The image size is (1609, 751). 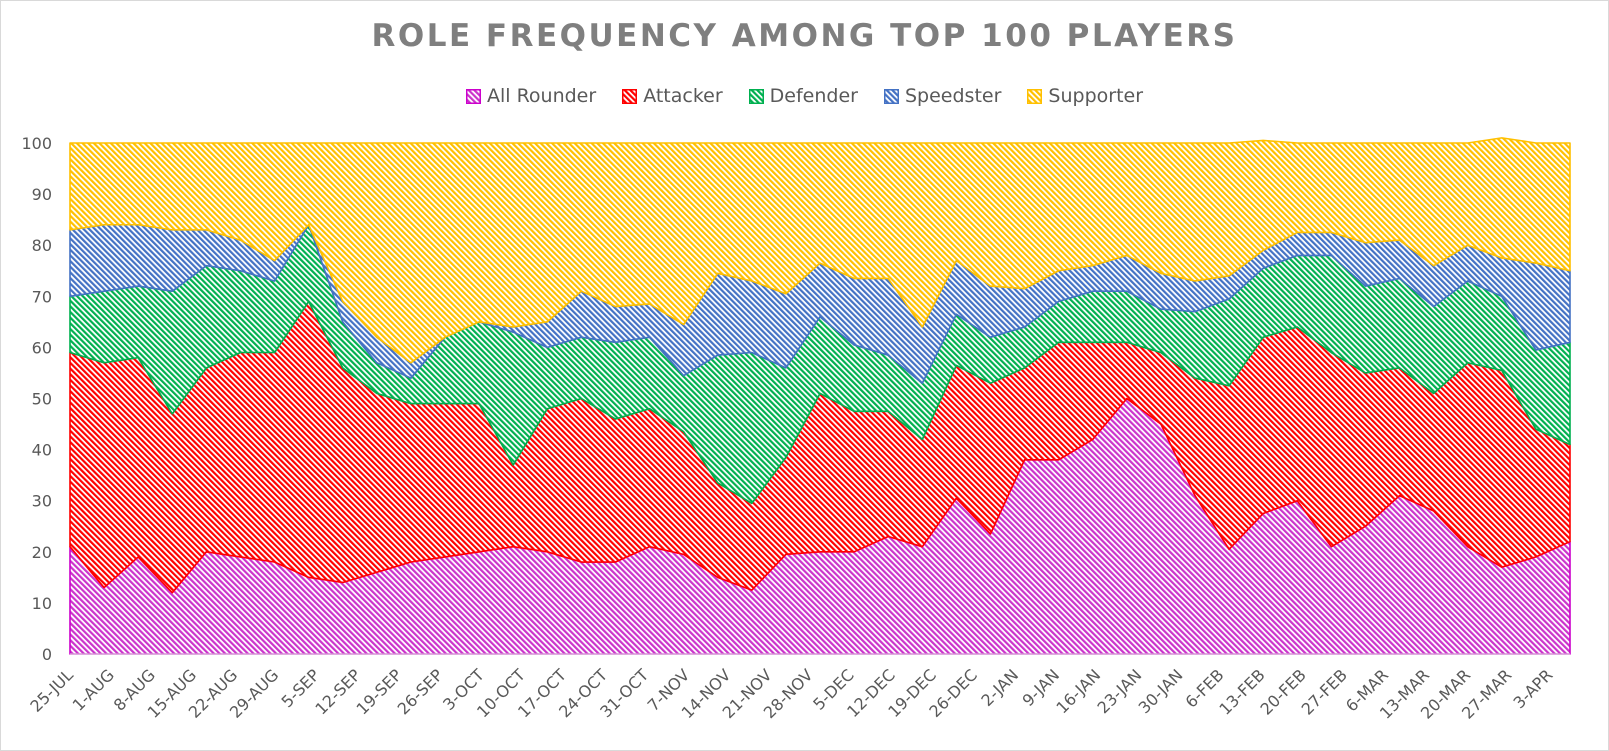 I want to click on x-tick-label: 26-SEP, so click(x=420, y=691).